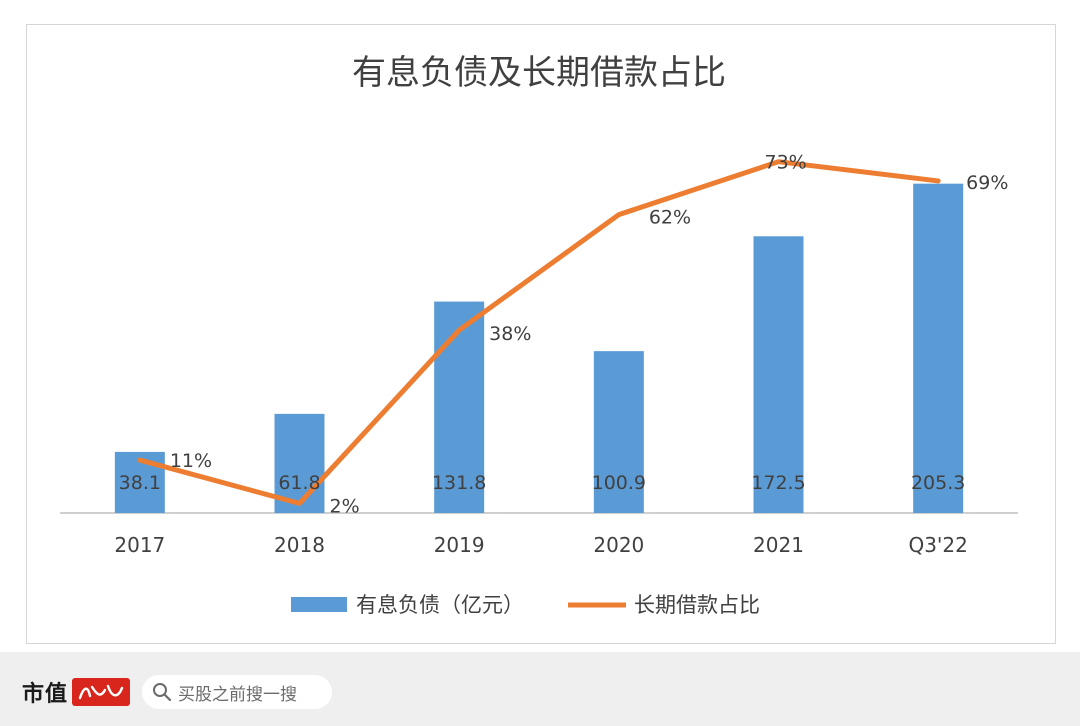 This screenshot has height=726, width=1080. Describe the element at coordinates (778, 483) in the screenshot. I see `bar-value-label: 172.5` at that location.